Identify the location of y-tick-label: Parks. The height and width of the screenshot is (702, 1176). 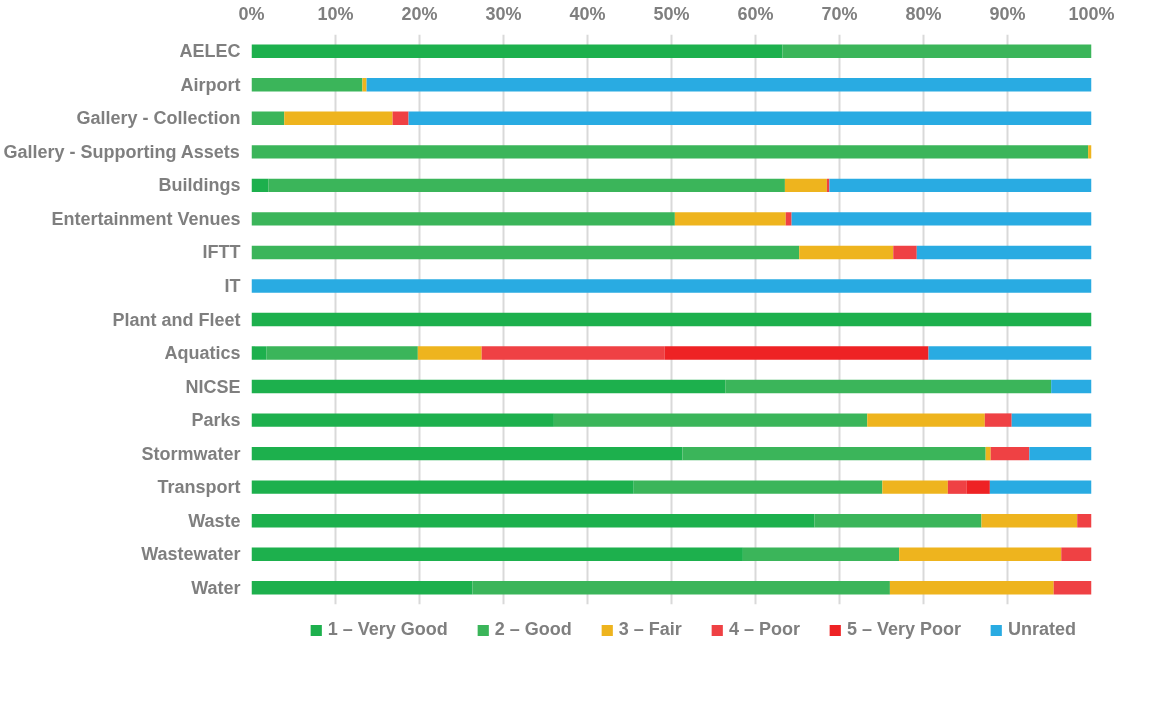
(216, 420).